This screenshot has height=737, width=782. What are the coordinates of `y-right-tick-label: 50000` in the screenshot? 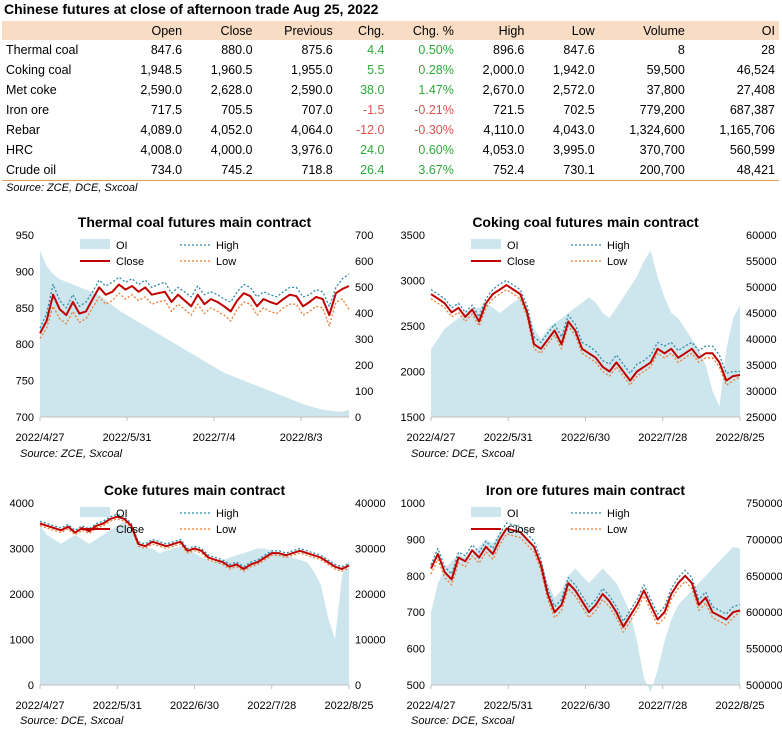 It's located at (761, 288).